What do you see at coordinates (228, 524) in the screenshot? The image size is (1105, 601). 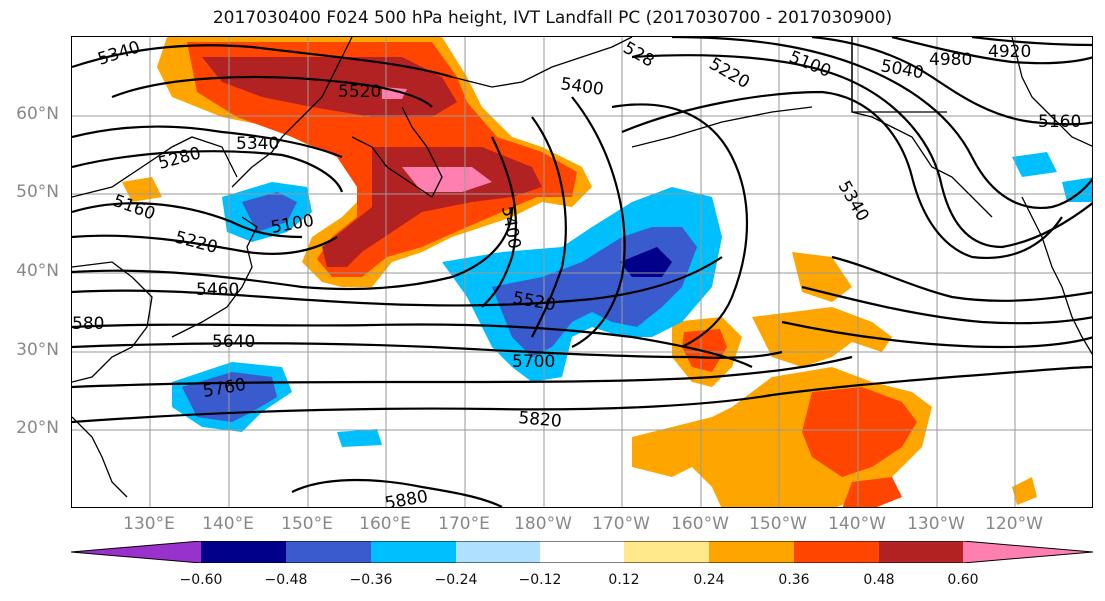 I see `lon-label-140e: 140°E` at bounding box center [228, 524].